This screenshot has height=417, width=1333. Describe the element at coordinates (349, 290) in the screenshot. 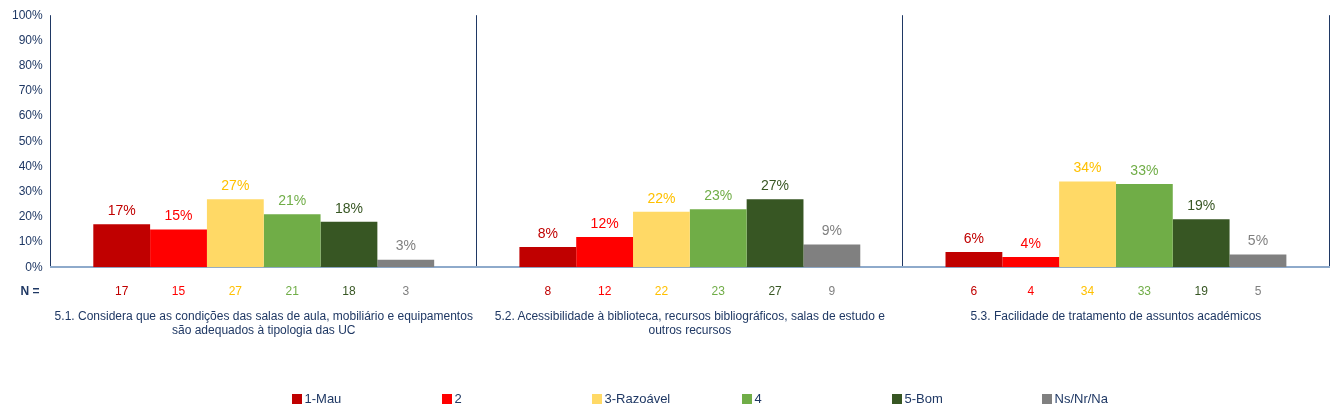

I see `text: 18` at that location.